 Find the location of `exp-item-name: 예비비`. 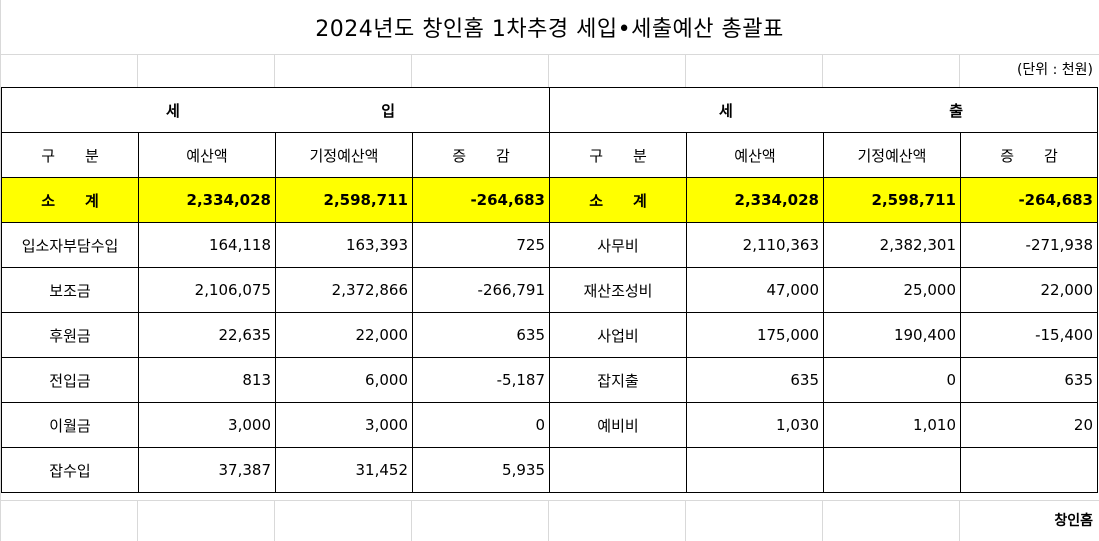

exp-item-name: 예비비 is located at coordinates (618, 425).